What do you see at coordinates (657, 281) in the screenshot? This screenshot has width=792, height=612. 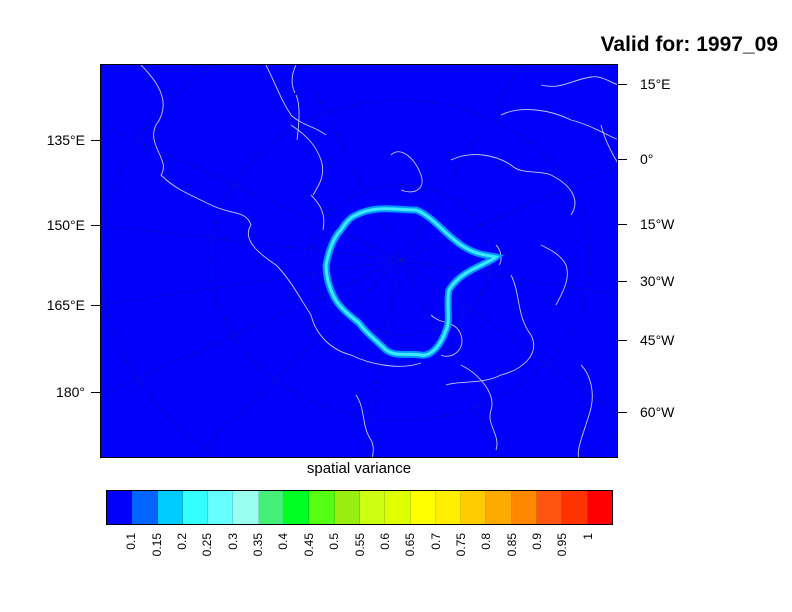 I see `right-axis-label: 30°W` at bounding box center [657, 281].